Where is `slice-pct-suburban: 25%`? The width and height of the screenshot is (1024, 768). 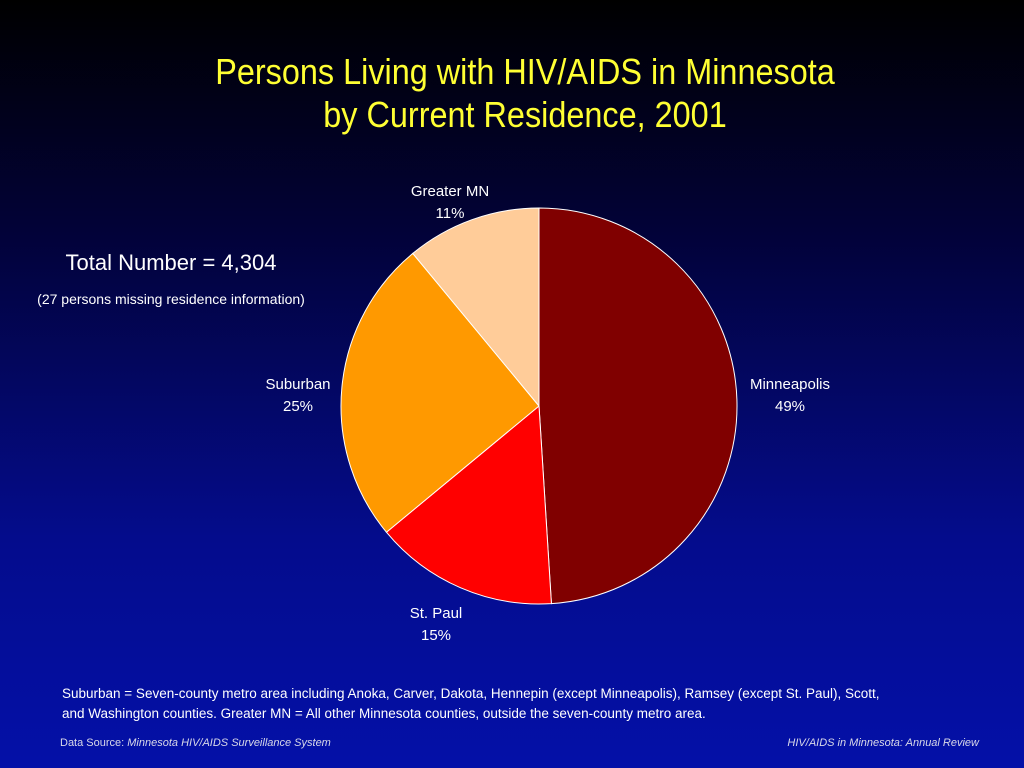
slice-pct-suburban: 25% is located at coordinates (298, 406).